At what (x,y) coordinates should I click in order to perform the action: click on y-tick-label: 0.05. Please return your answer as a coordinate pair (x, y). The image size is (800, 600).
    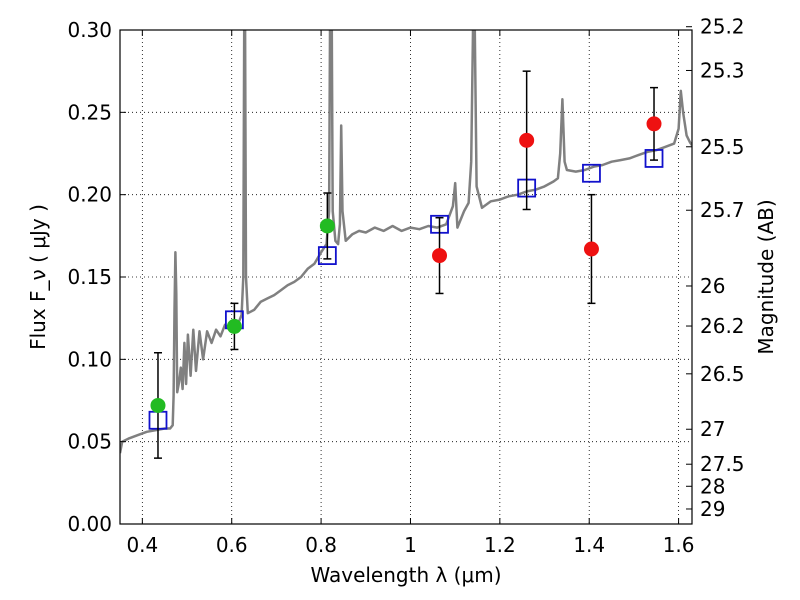
    Looking at the image, I should click on (89, 442).